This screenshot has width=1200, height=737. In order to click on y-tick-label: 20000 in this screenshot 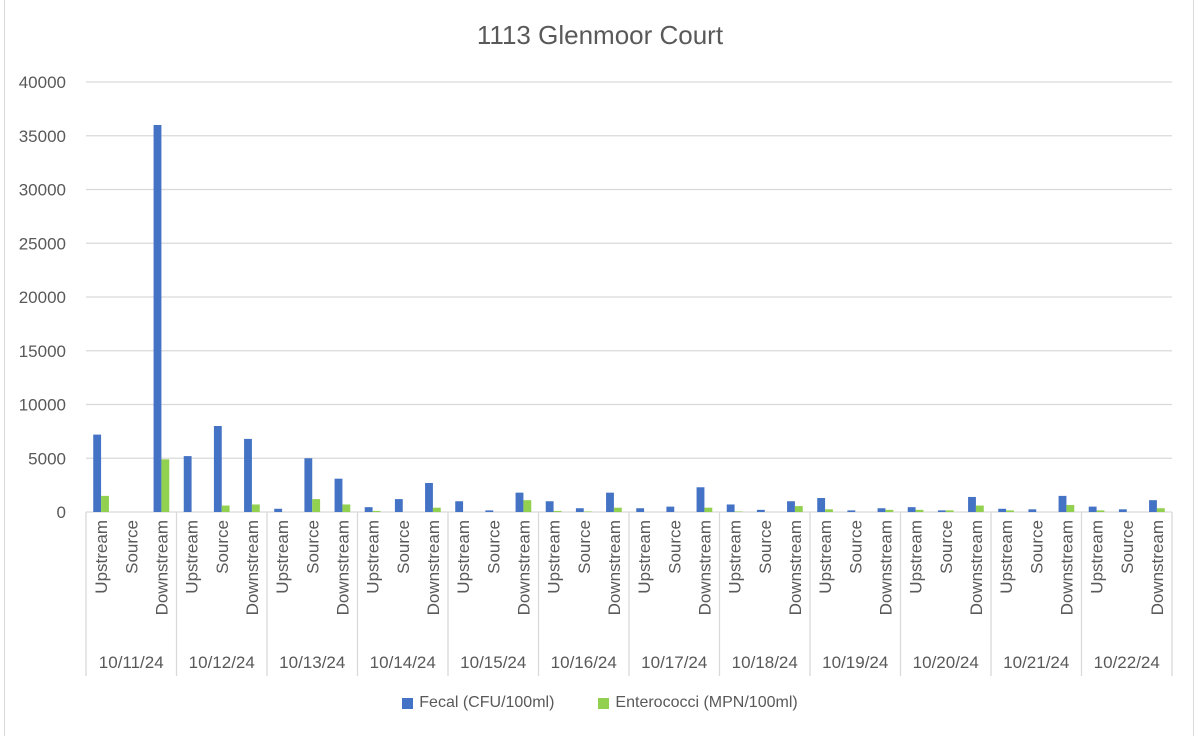, I will do `click(42, 297)`.